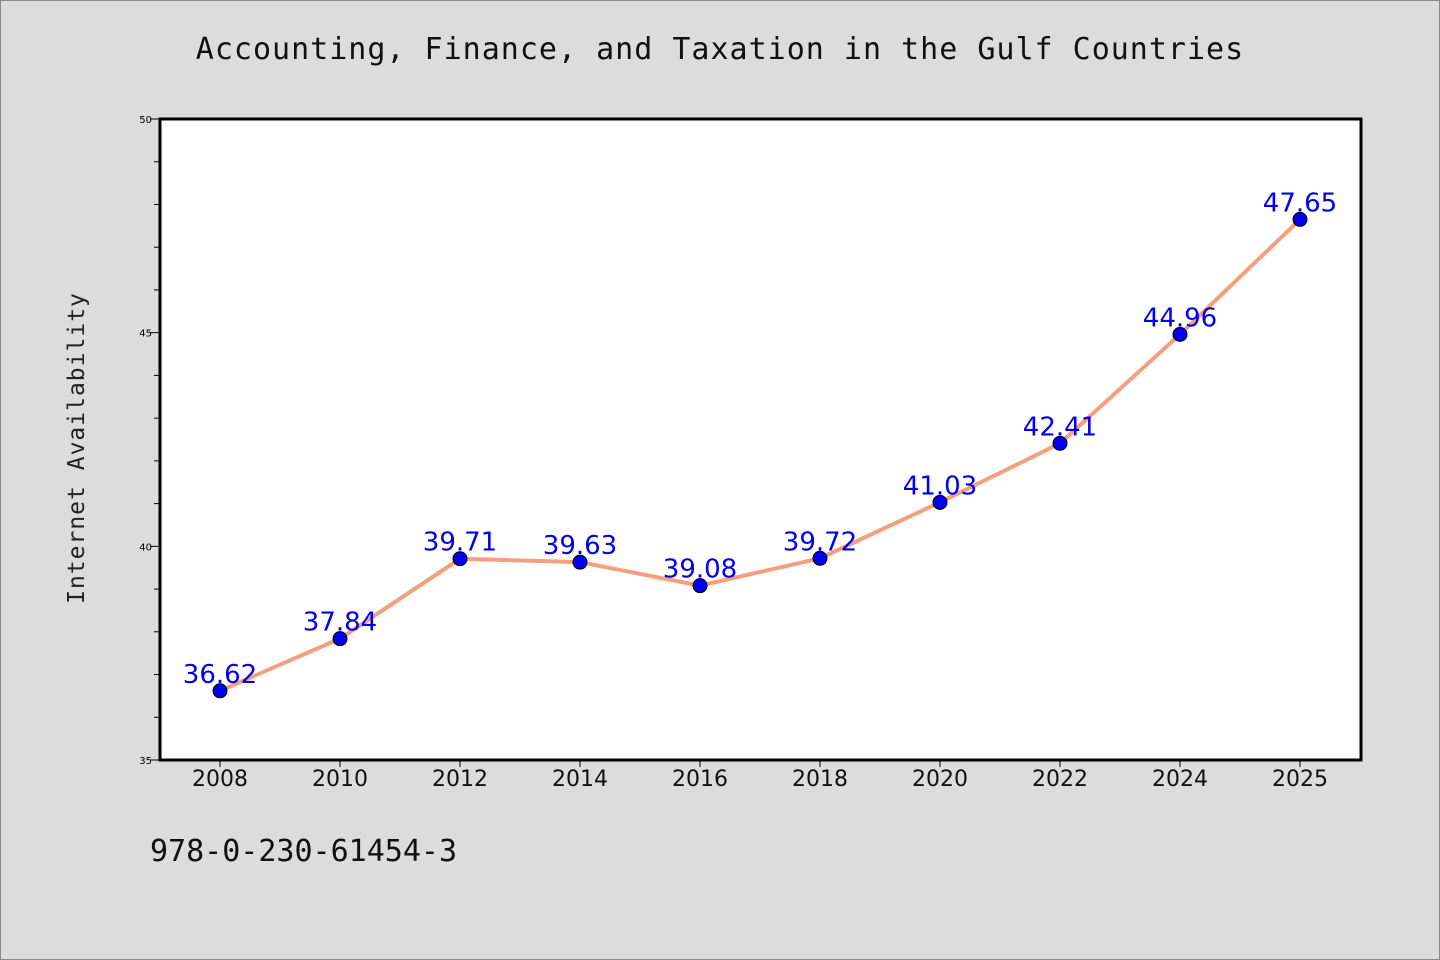 The image size is (1440, 960). I want to click on data-label: 47.65, so click(1300, 203).